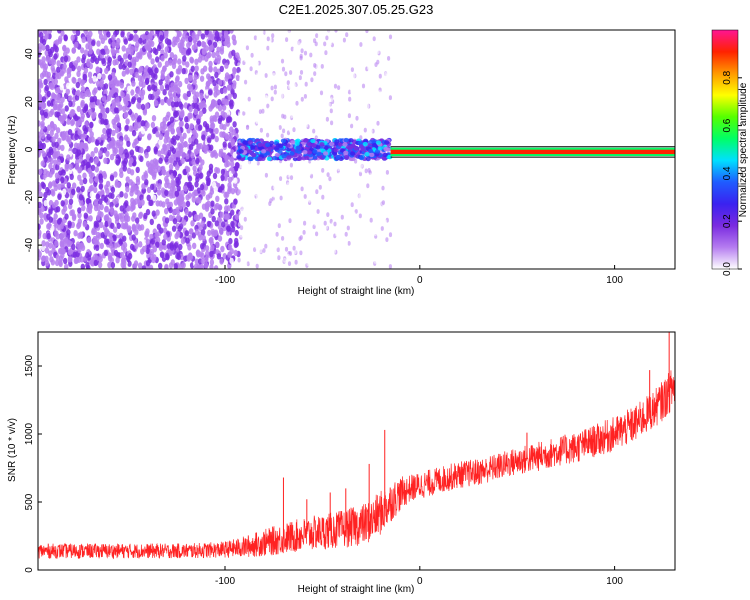 The image size is (750, 600). I want to click on snr-y-axis-label: SNR (10 * v/v), so click(12, 450).